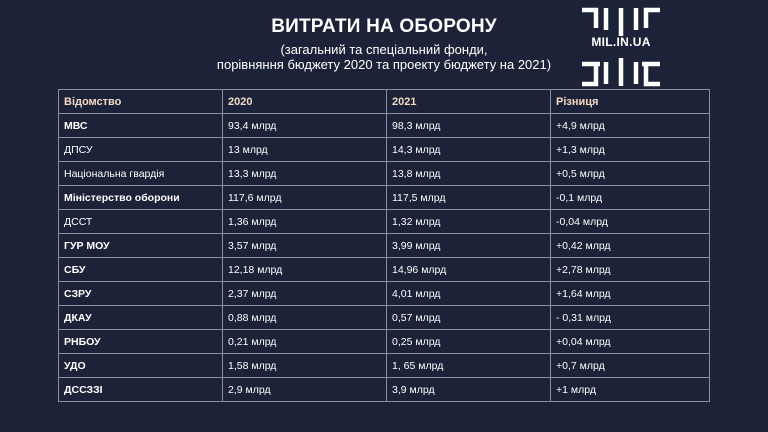 This screenshot has width=768, height=432. What do you see at coordinates (140, 125) in the screenshot?
I see `department-cell: МВС` at bounding box center [140, 125].